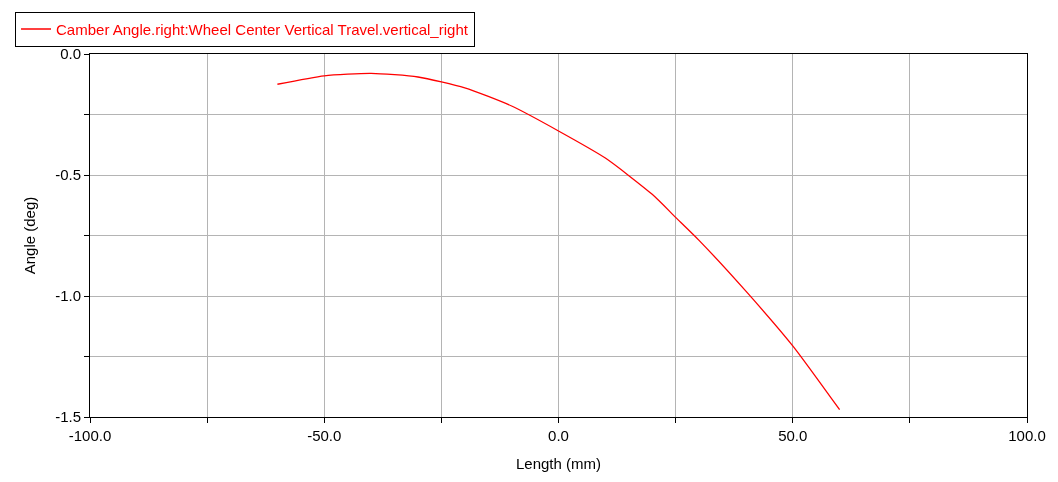  What do you see at coordinates (68, 175) in the screenshot?
I see `y-tick-label: -0.5` at bounding box center [68, 175].